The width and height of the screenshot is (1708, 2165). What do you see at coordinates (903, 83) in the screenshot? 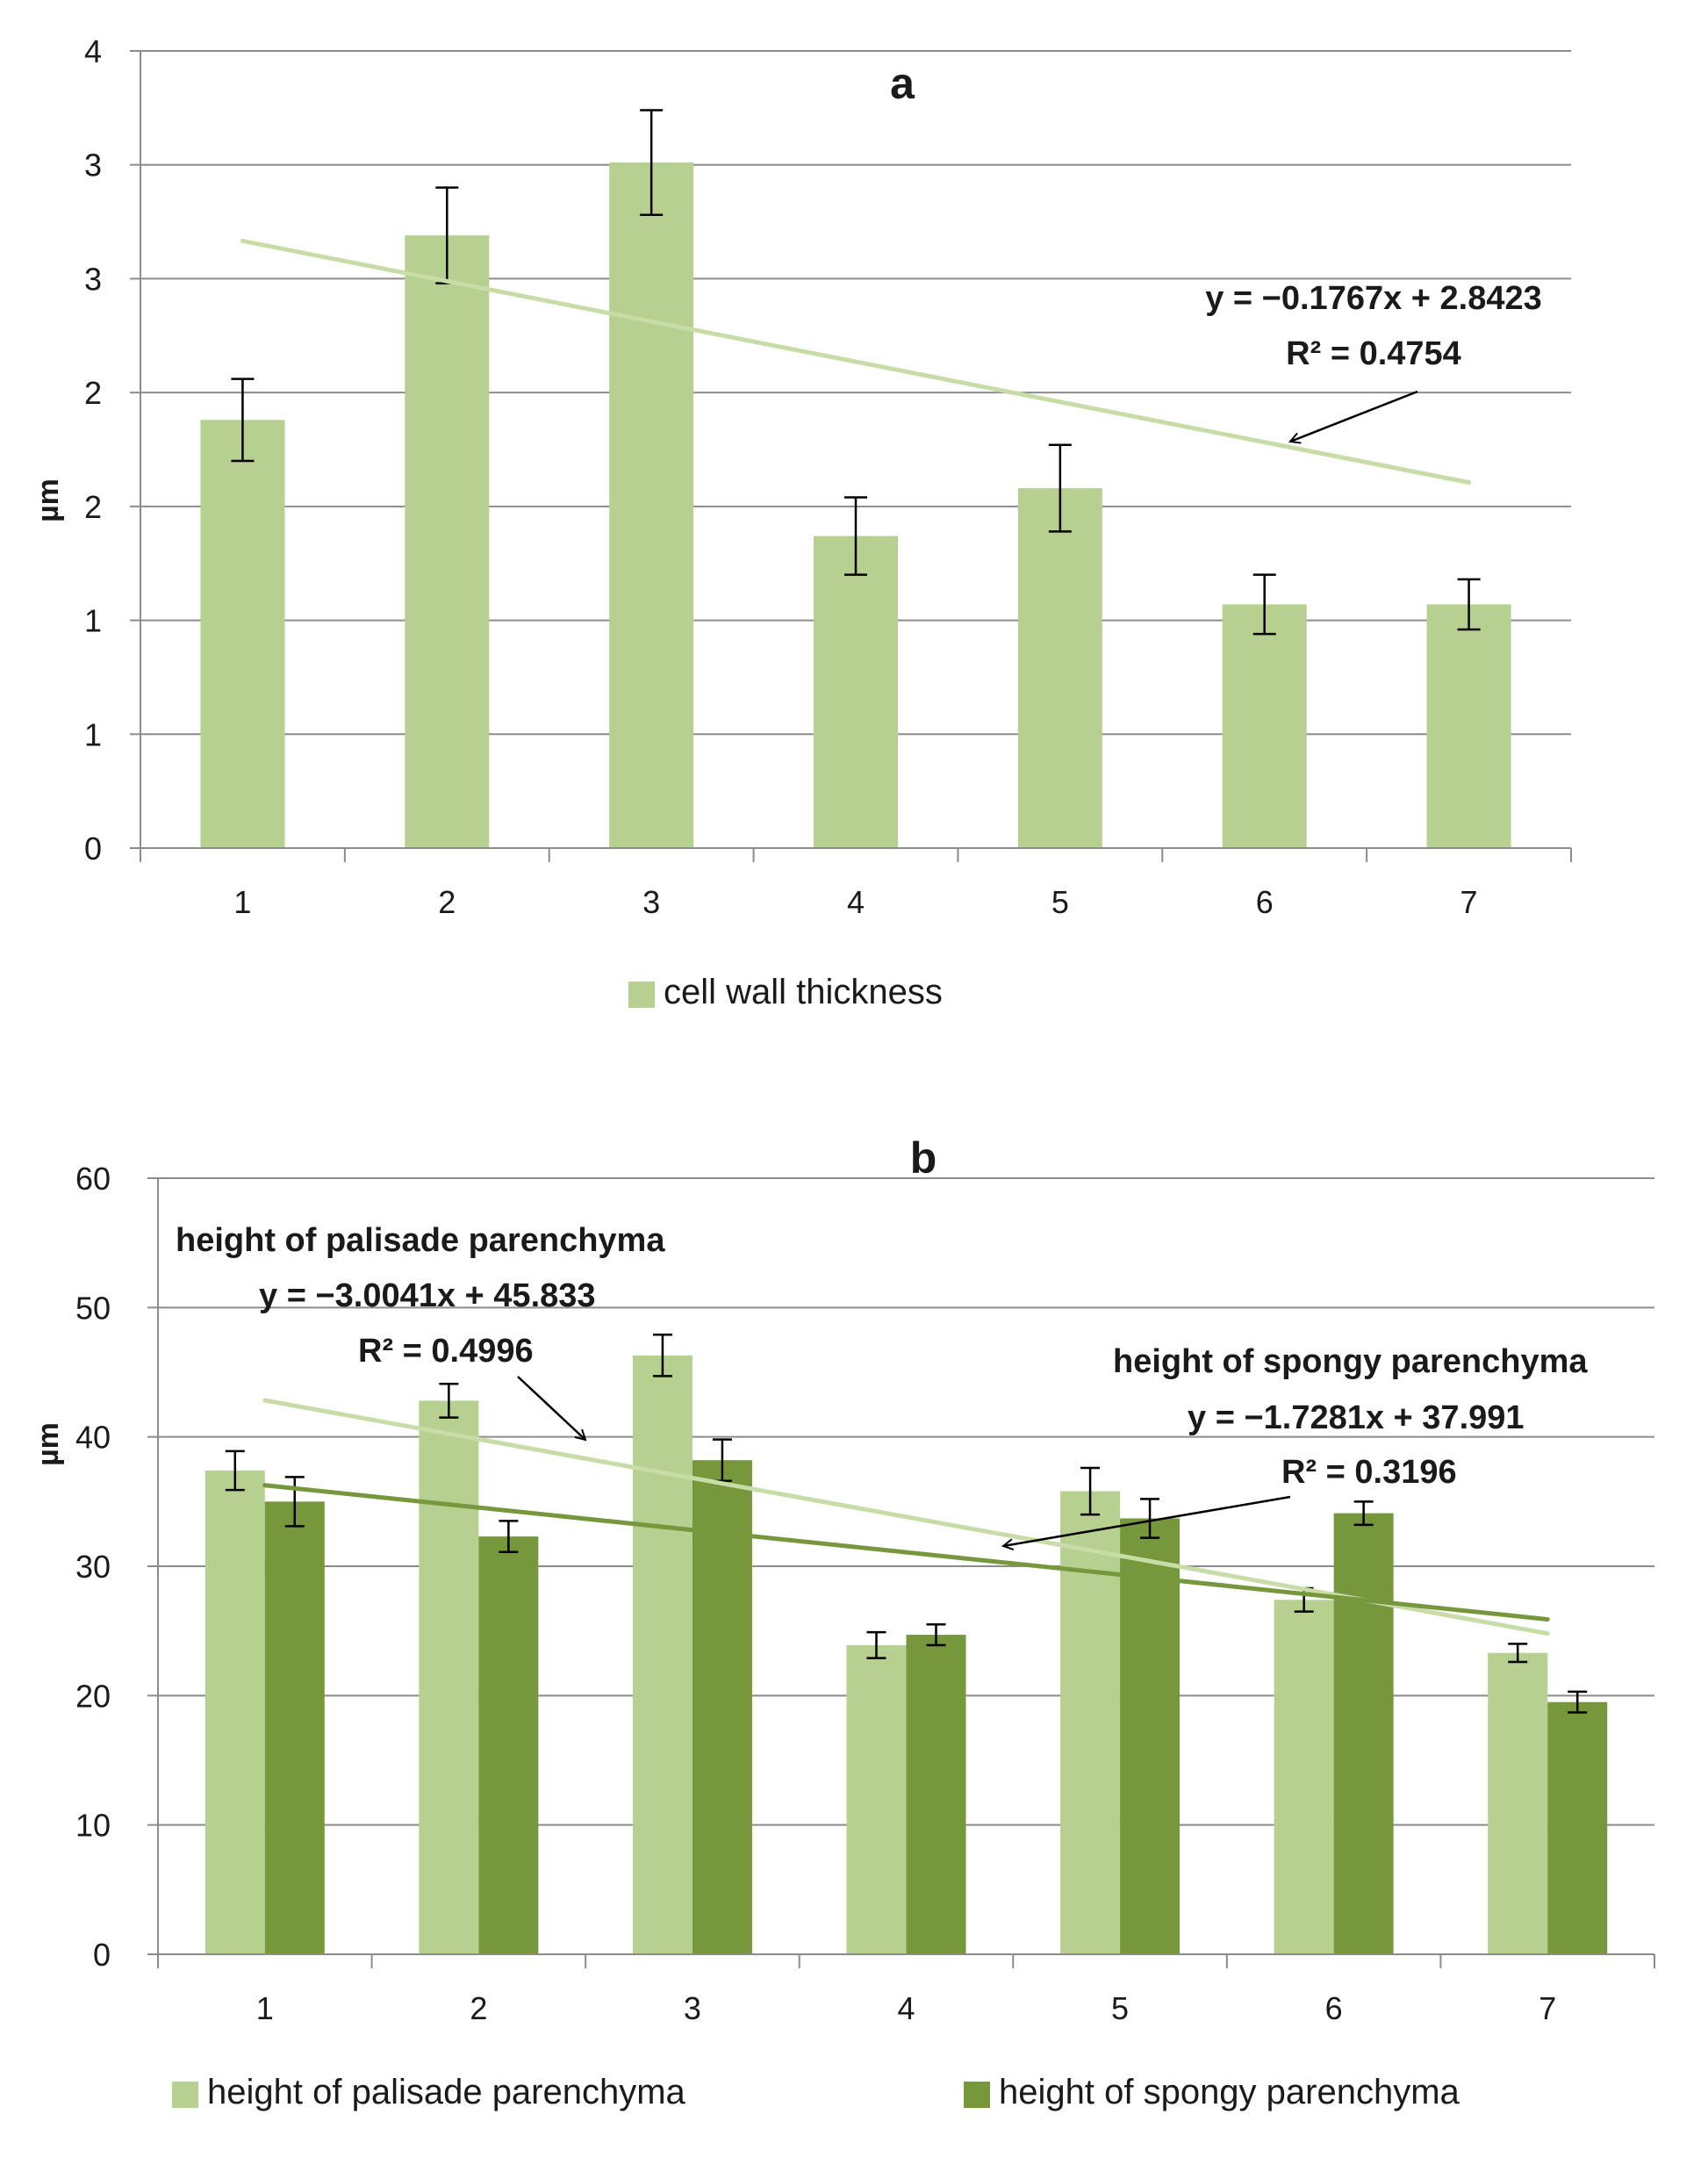
I see `panel-a-title: a` at bounding box center [903, 83].